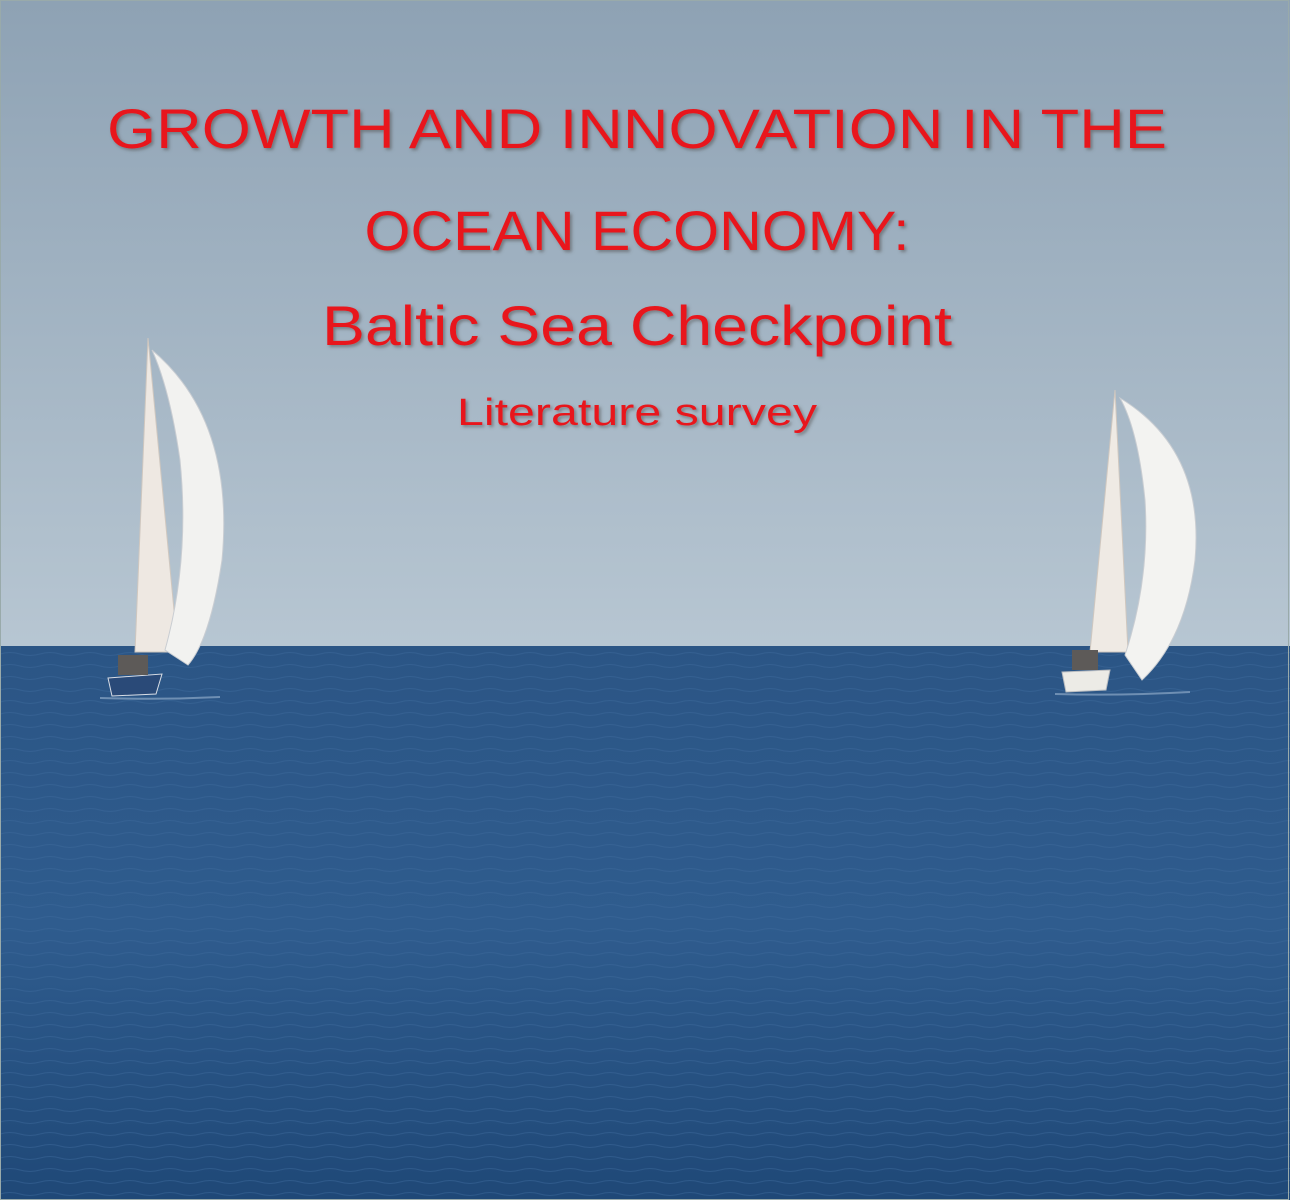 Image resolution: width=1290 pixels, height=1200 pixels. What do you see at coordinates (162, 518) in the screenshot?
I see `sailboat-left` at bounding box center [162, 518].